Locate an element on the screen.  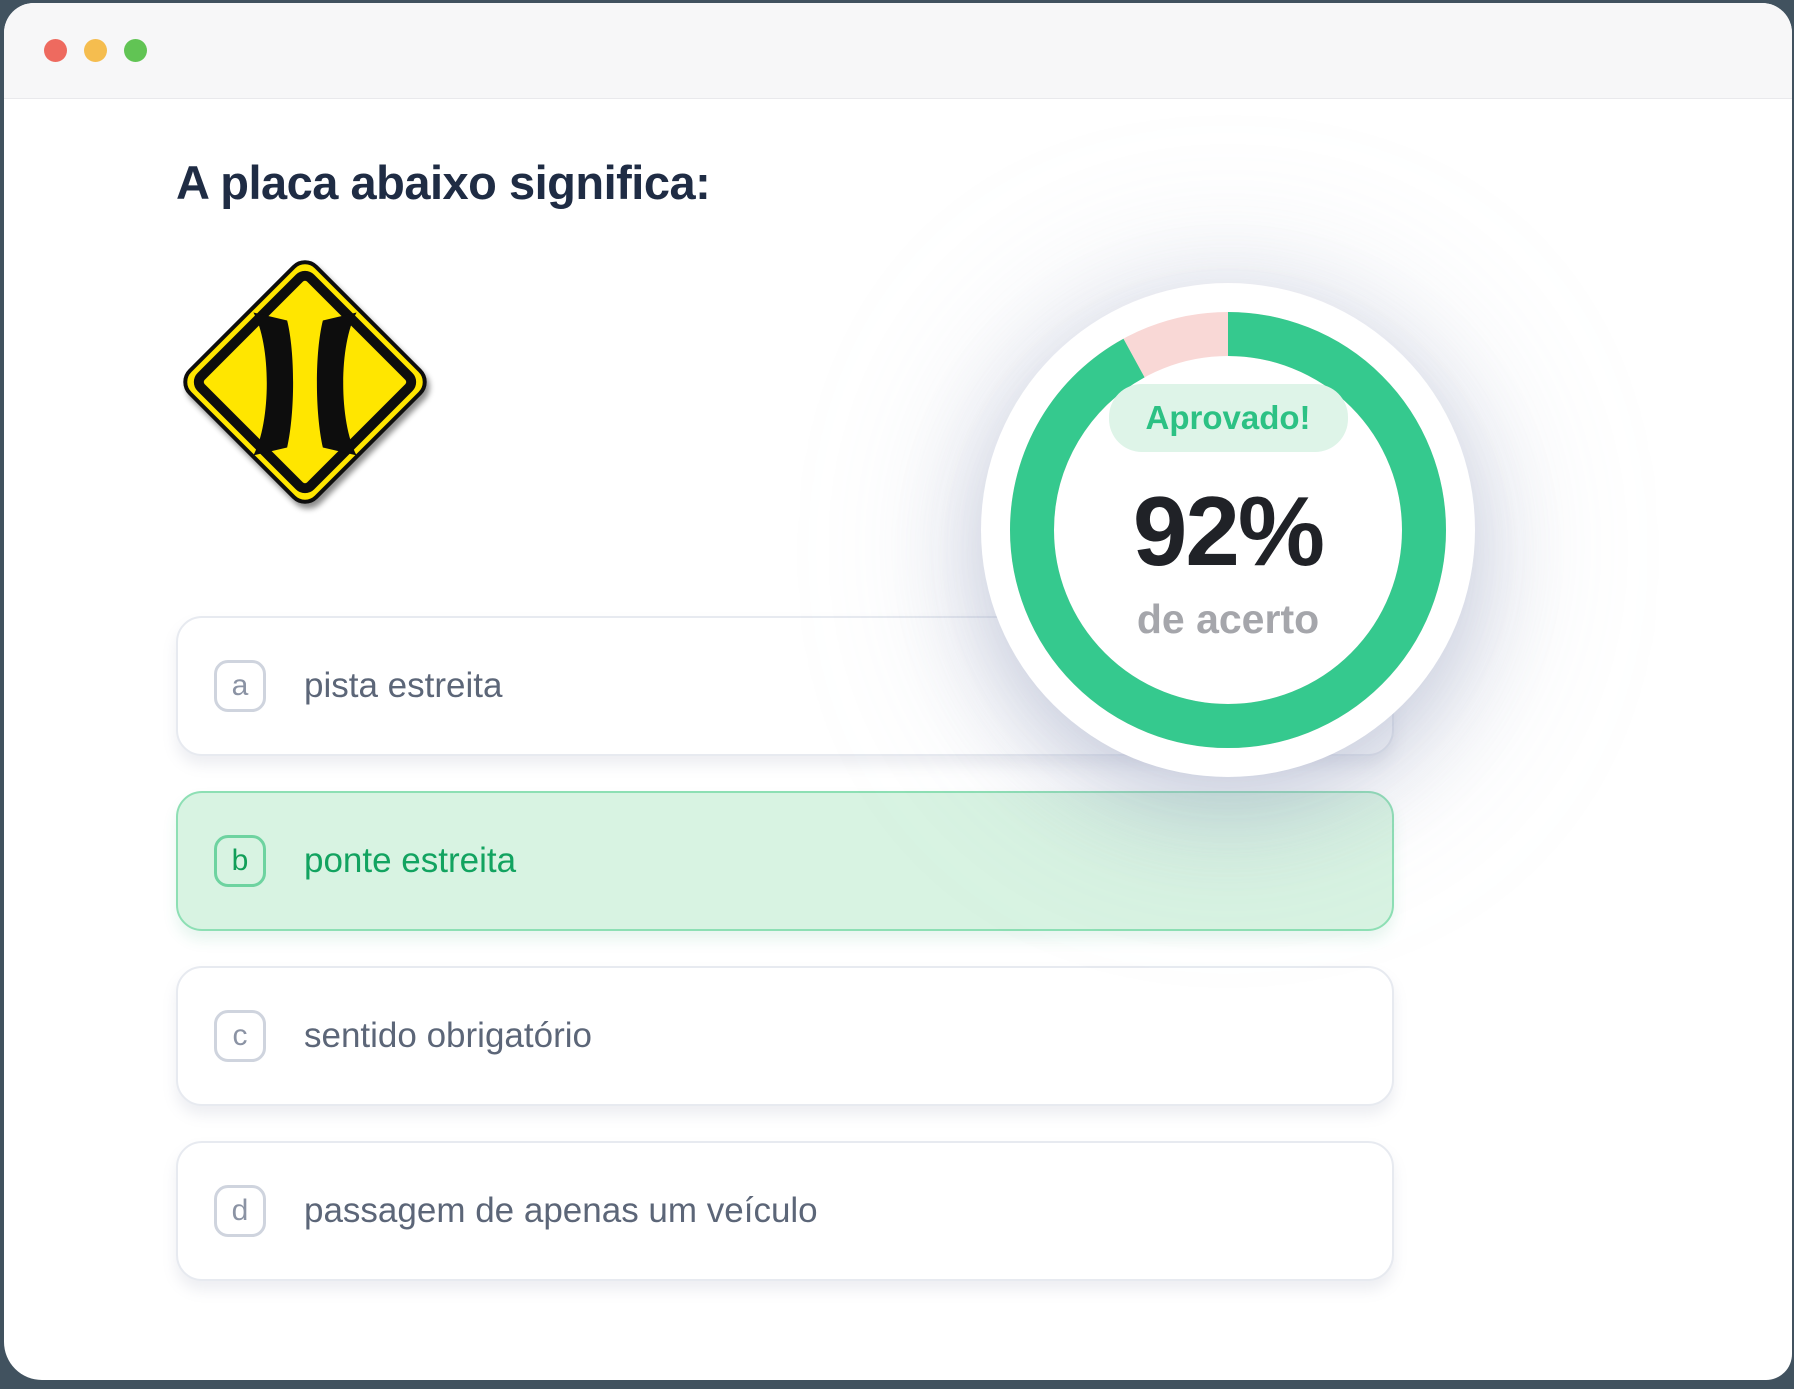
option-letter-badge: d is located at coordinates (240, 1211).